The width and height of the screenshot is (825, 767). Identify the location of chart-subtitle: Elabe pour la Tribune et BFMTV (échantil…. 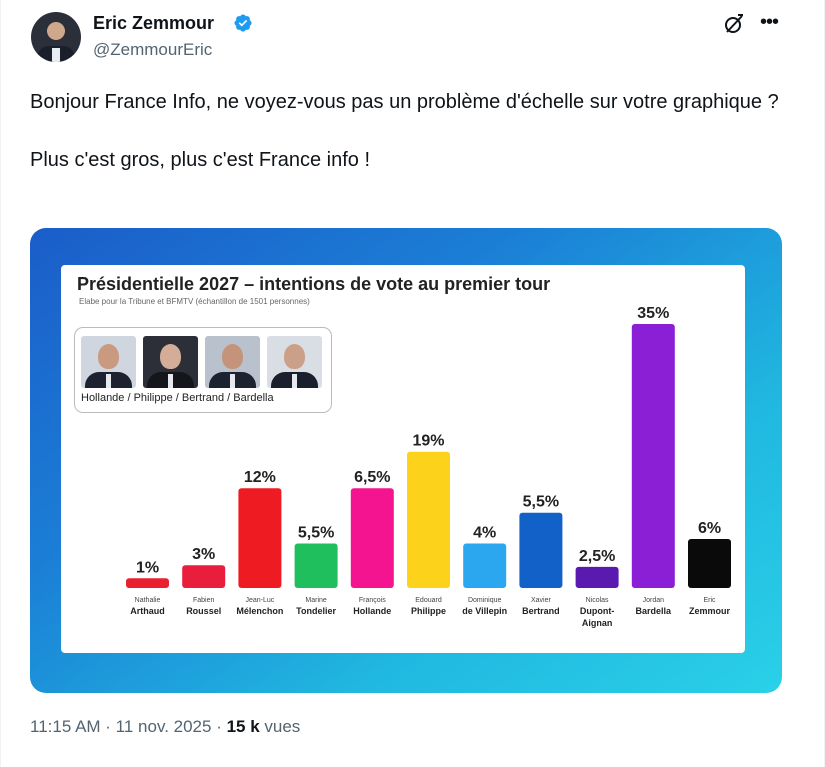
(194, 301).